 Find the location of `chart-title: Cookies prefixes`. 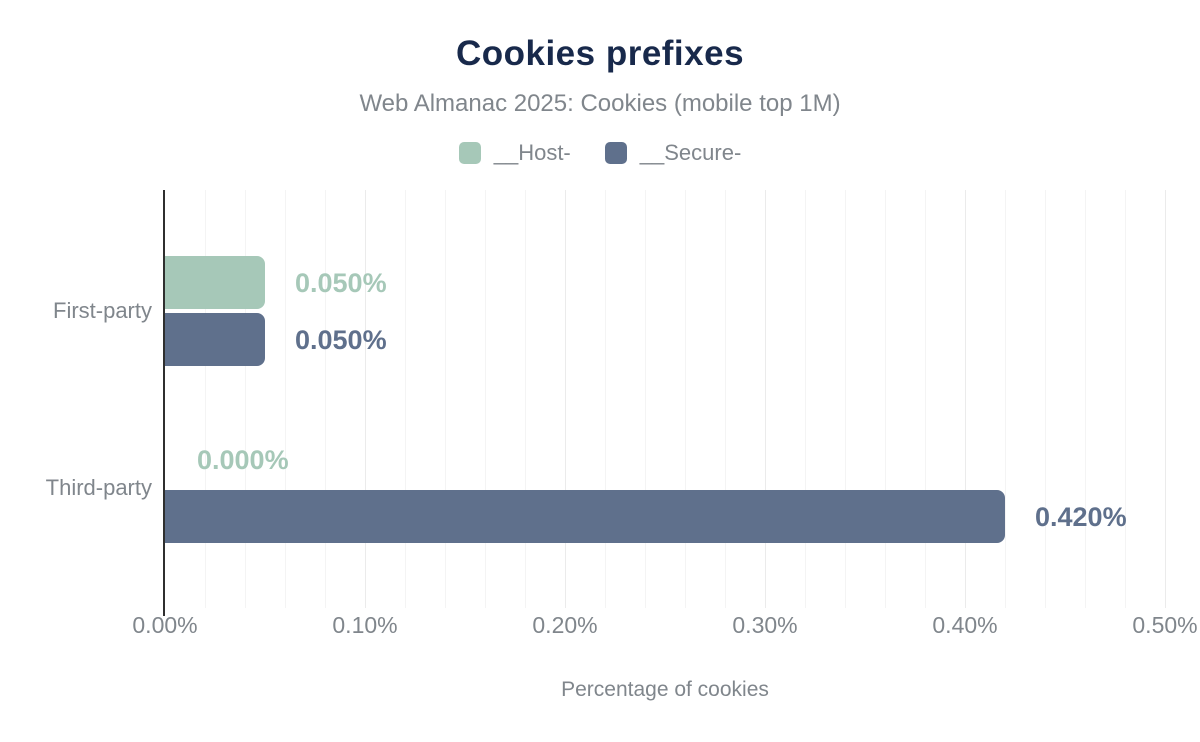

chart-title: Cookies prefixes is located at coordinates (600, 53).